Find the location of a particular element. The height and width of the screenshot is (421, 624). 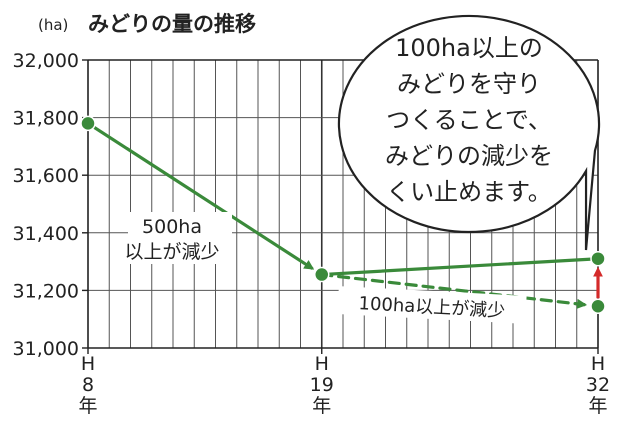

x-tick-label: 19 is located at coordinates (322, 385).